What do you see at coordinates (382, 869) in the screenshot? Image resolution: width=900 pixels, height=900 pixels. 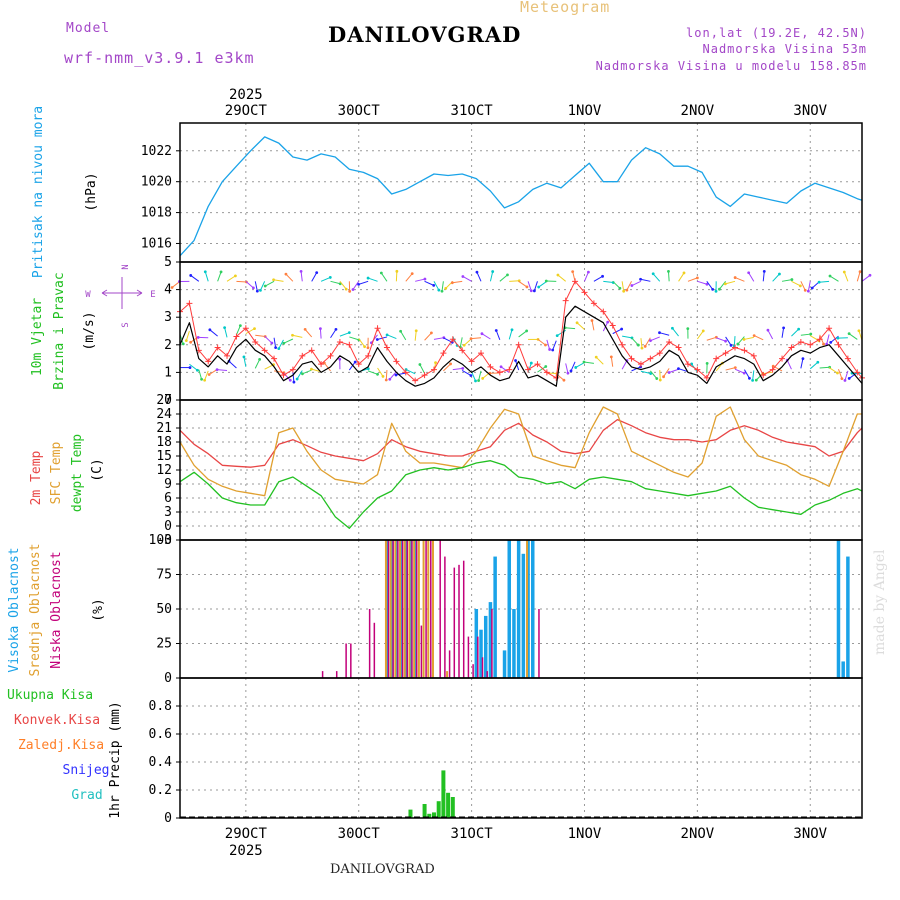 I see `footer-station: DANILOVGRAD` at bounding box center [382, 869].